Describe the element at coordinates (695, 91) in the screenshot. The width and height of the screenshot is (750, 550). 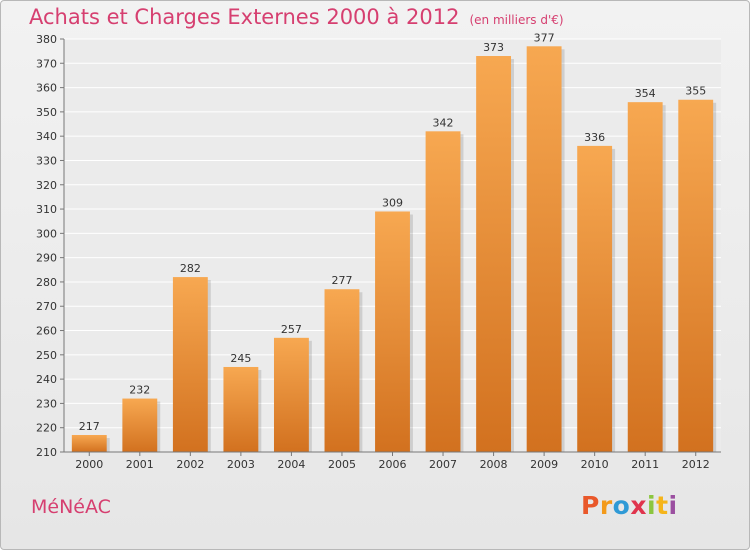
I see `bar-value-label: 355` at that location.